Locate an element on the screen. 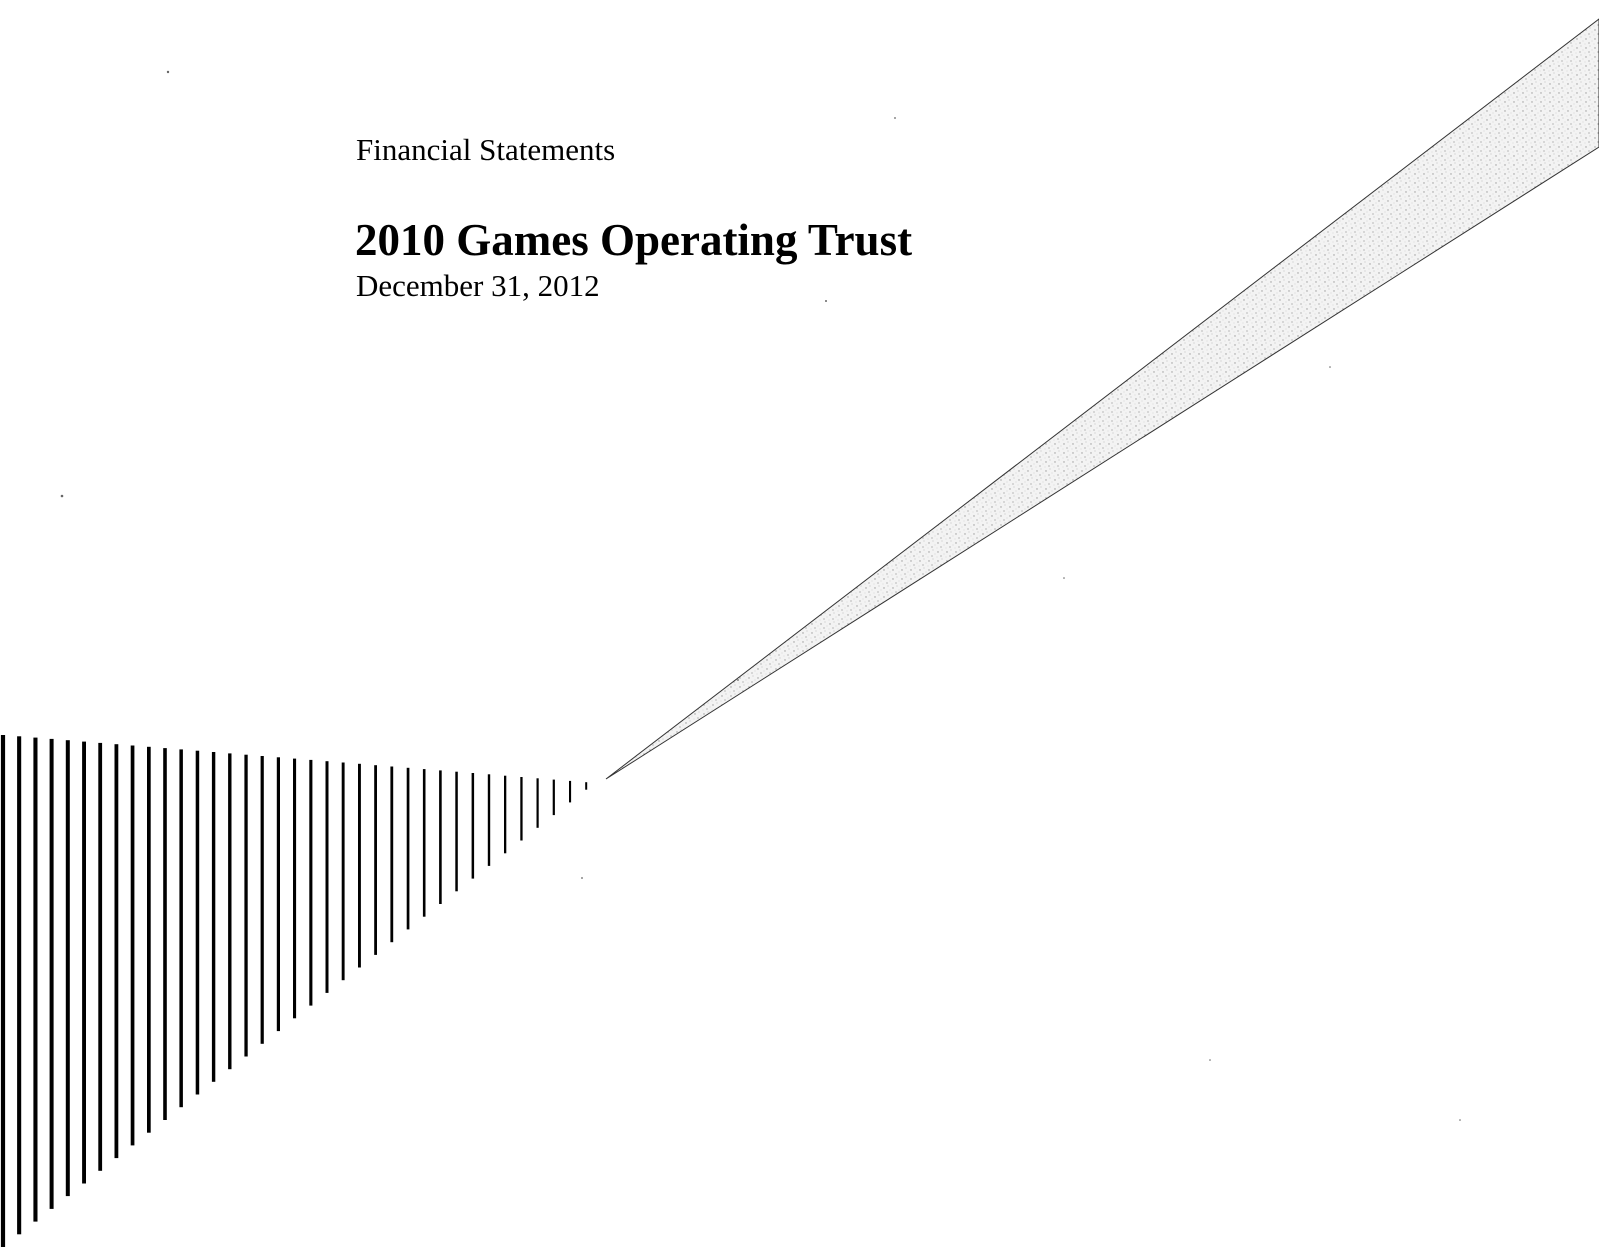 This screenshot has width=1599, height=1247. document-type-label: Financial Statements is located at coordinates (486, 149).